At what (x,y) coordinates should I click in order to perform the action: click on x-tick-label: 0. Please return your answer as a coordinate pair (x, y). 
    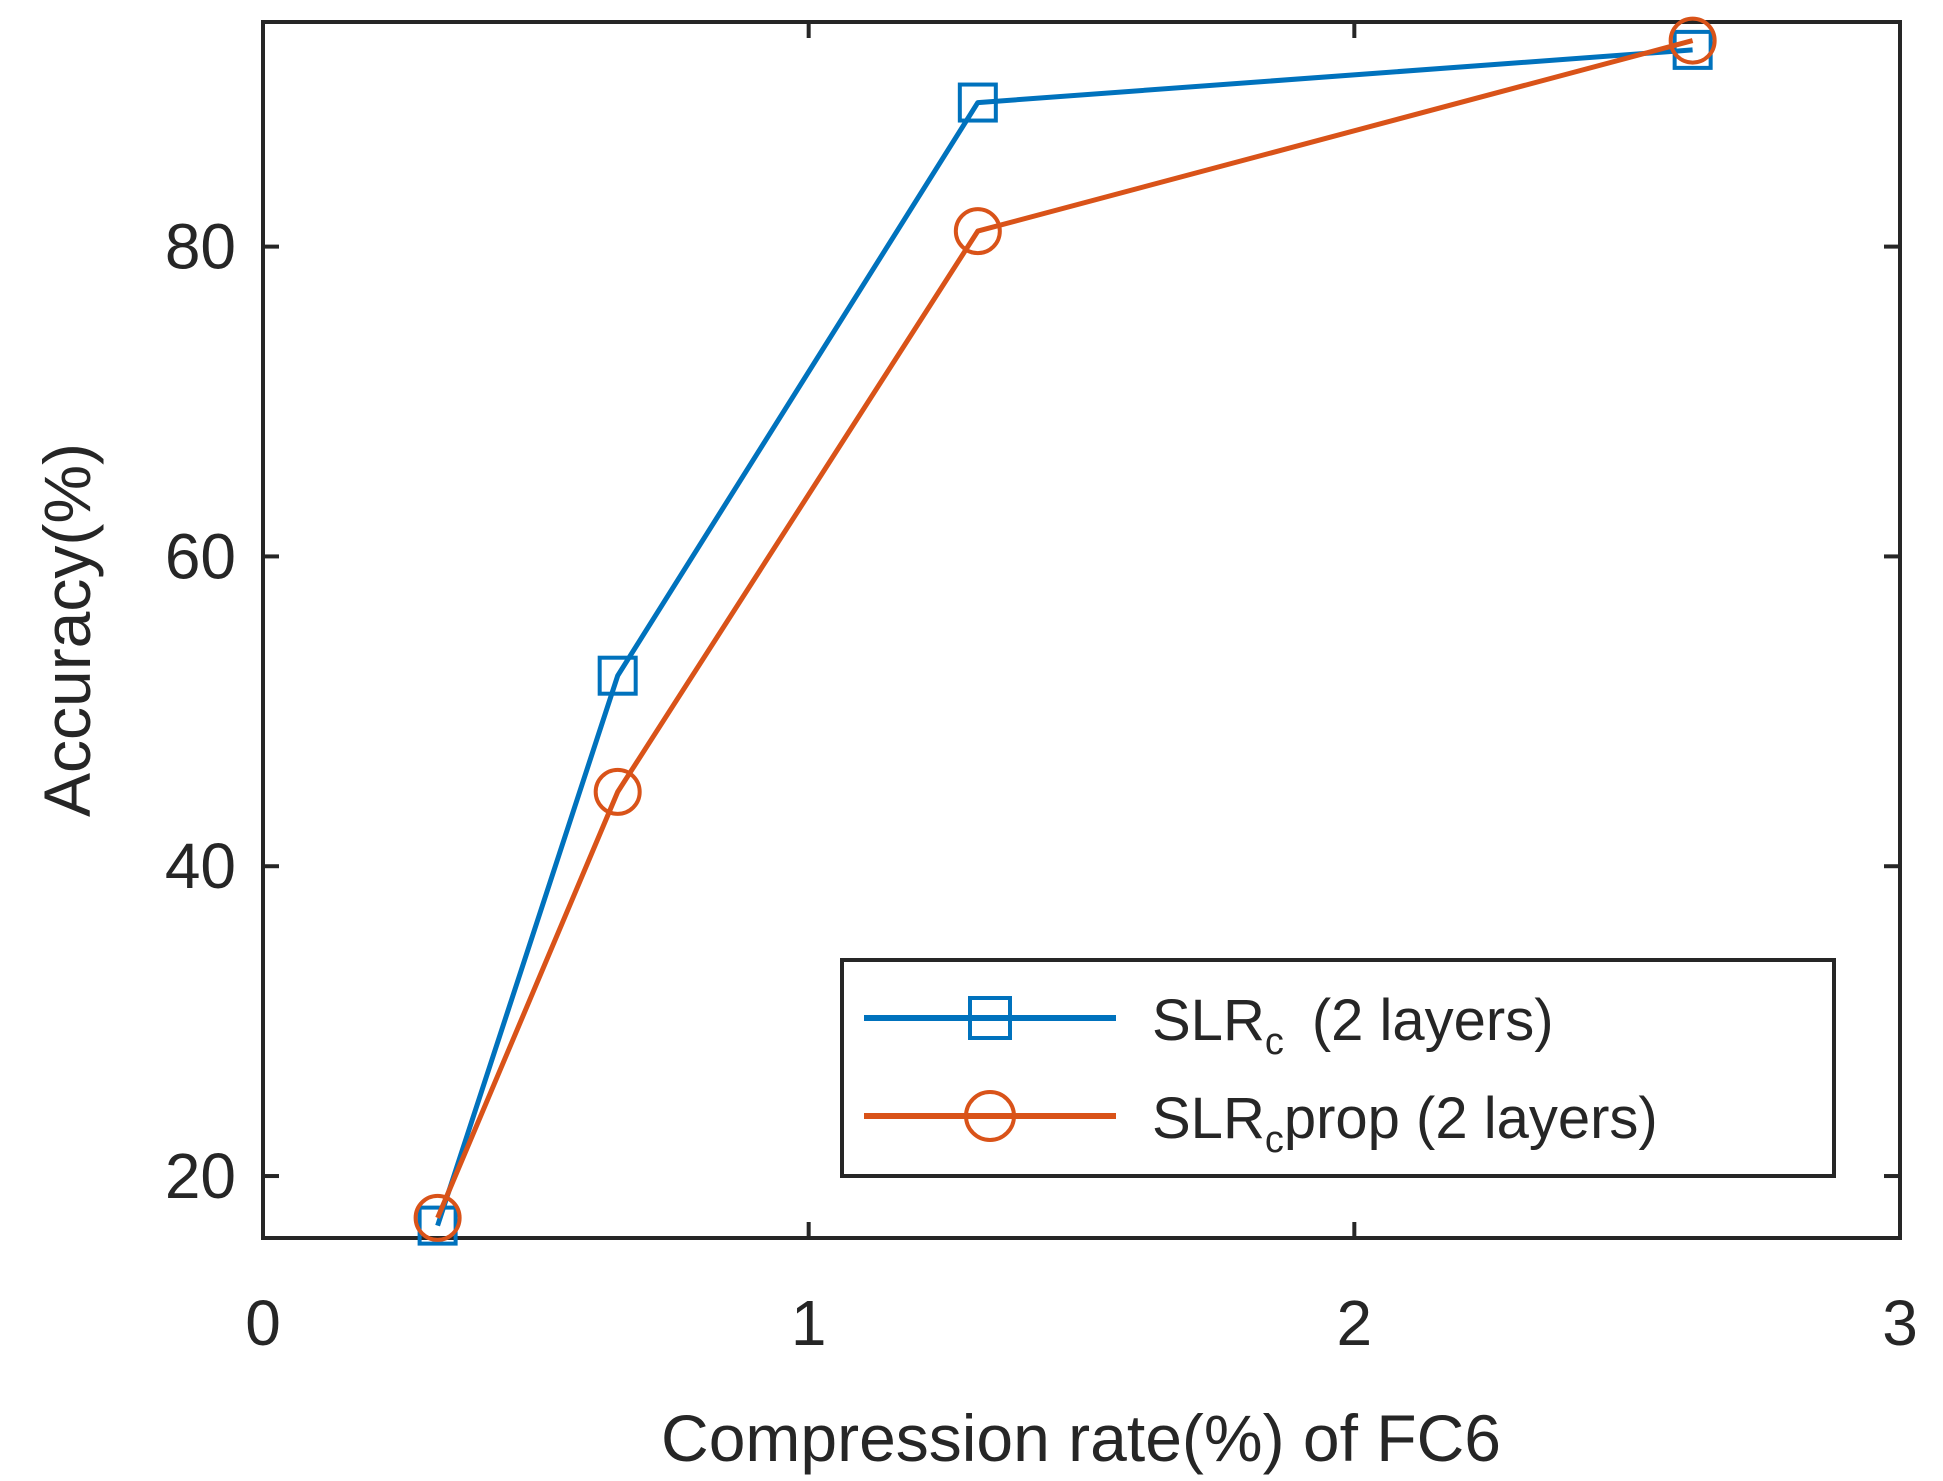
    Looking at the image, I should click on (263, 1323).